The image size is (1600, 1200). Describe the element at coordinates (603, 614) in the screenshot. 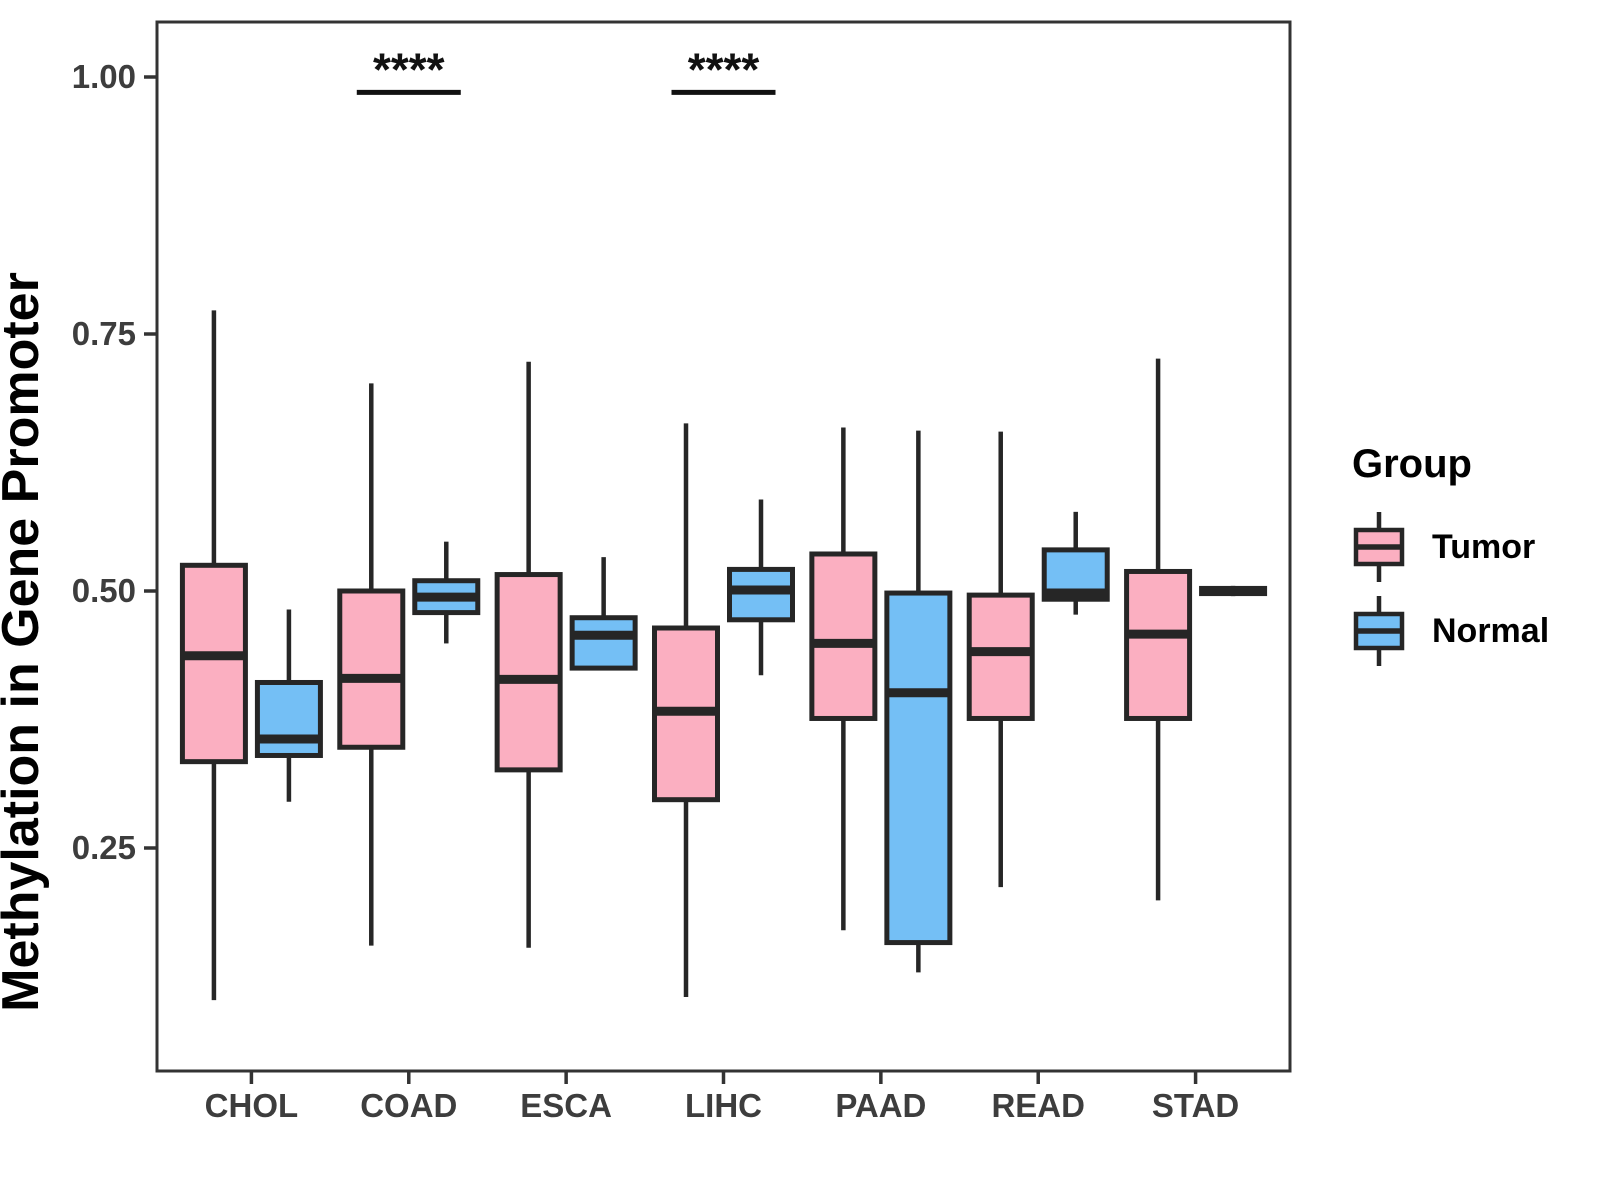

I see `boxplot-esca-normal` at that location.